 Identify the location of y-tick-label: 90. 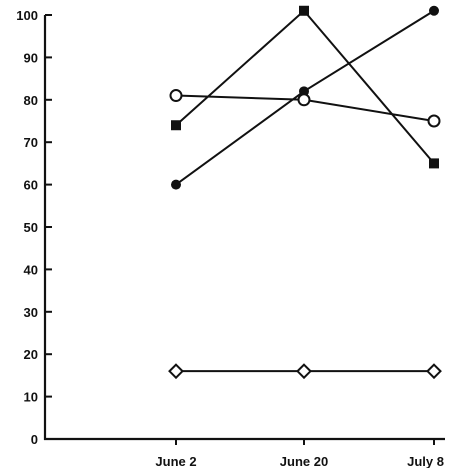
(31, 57).